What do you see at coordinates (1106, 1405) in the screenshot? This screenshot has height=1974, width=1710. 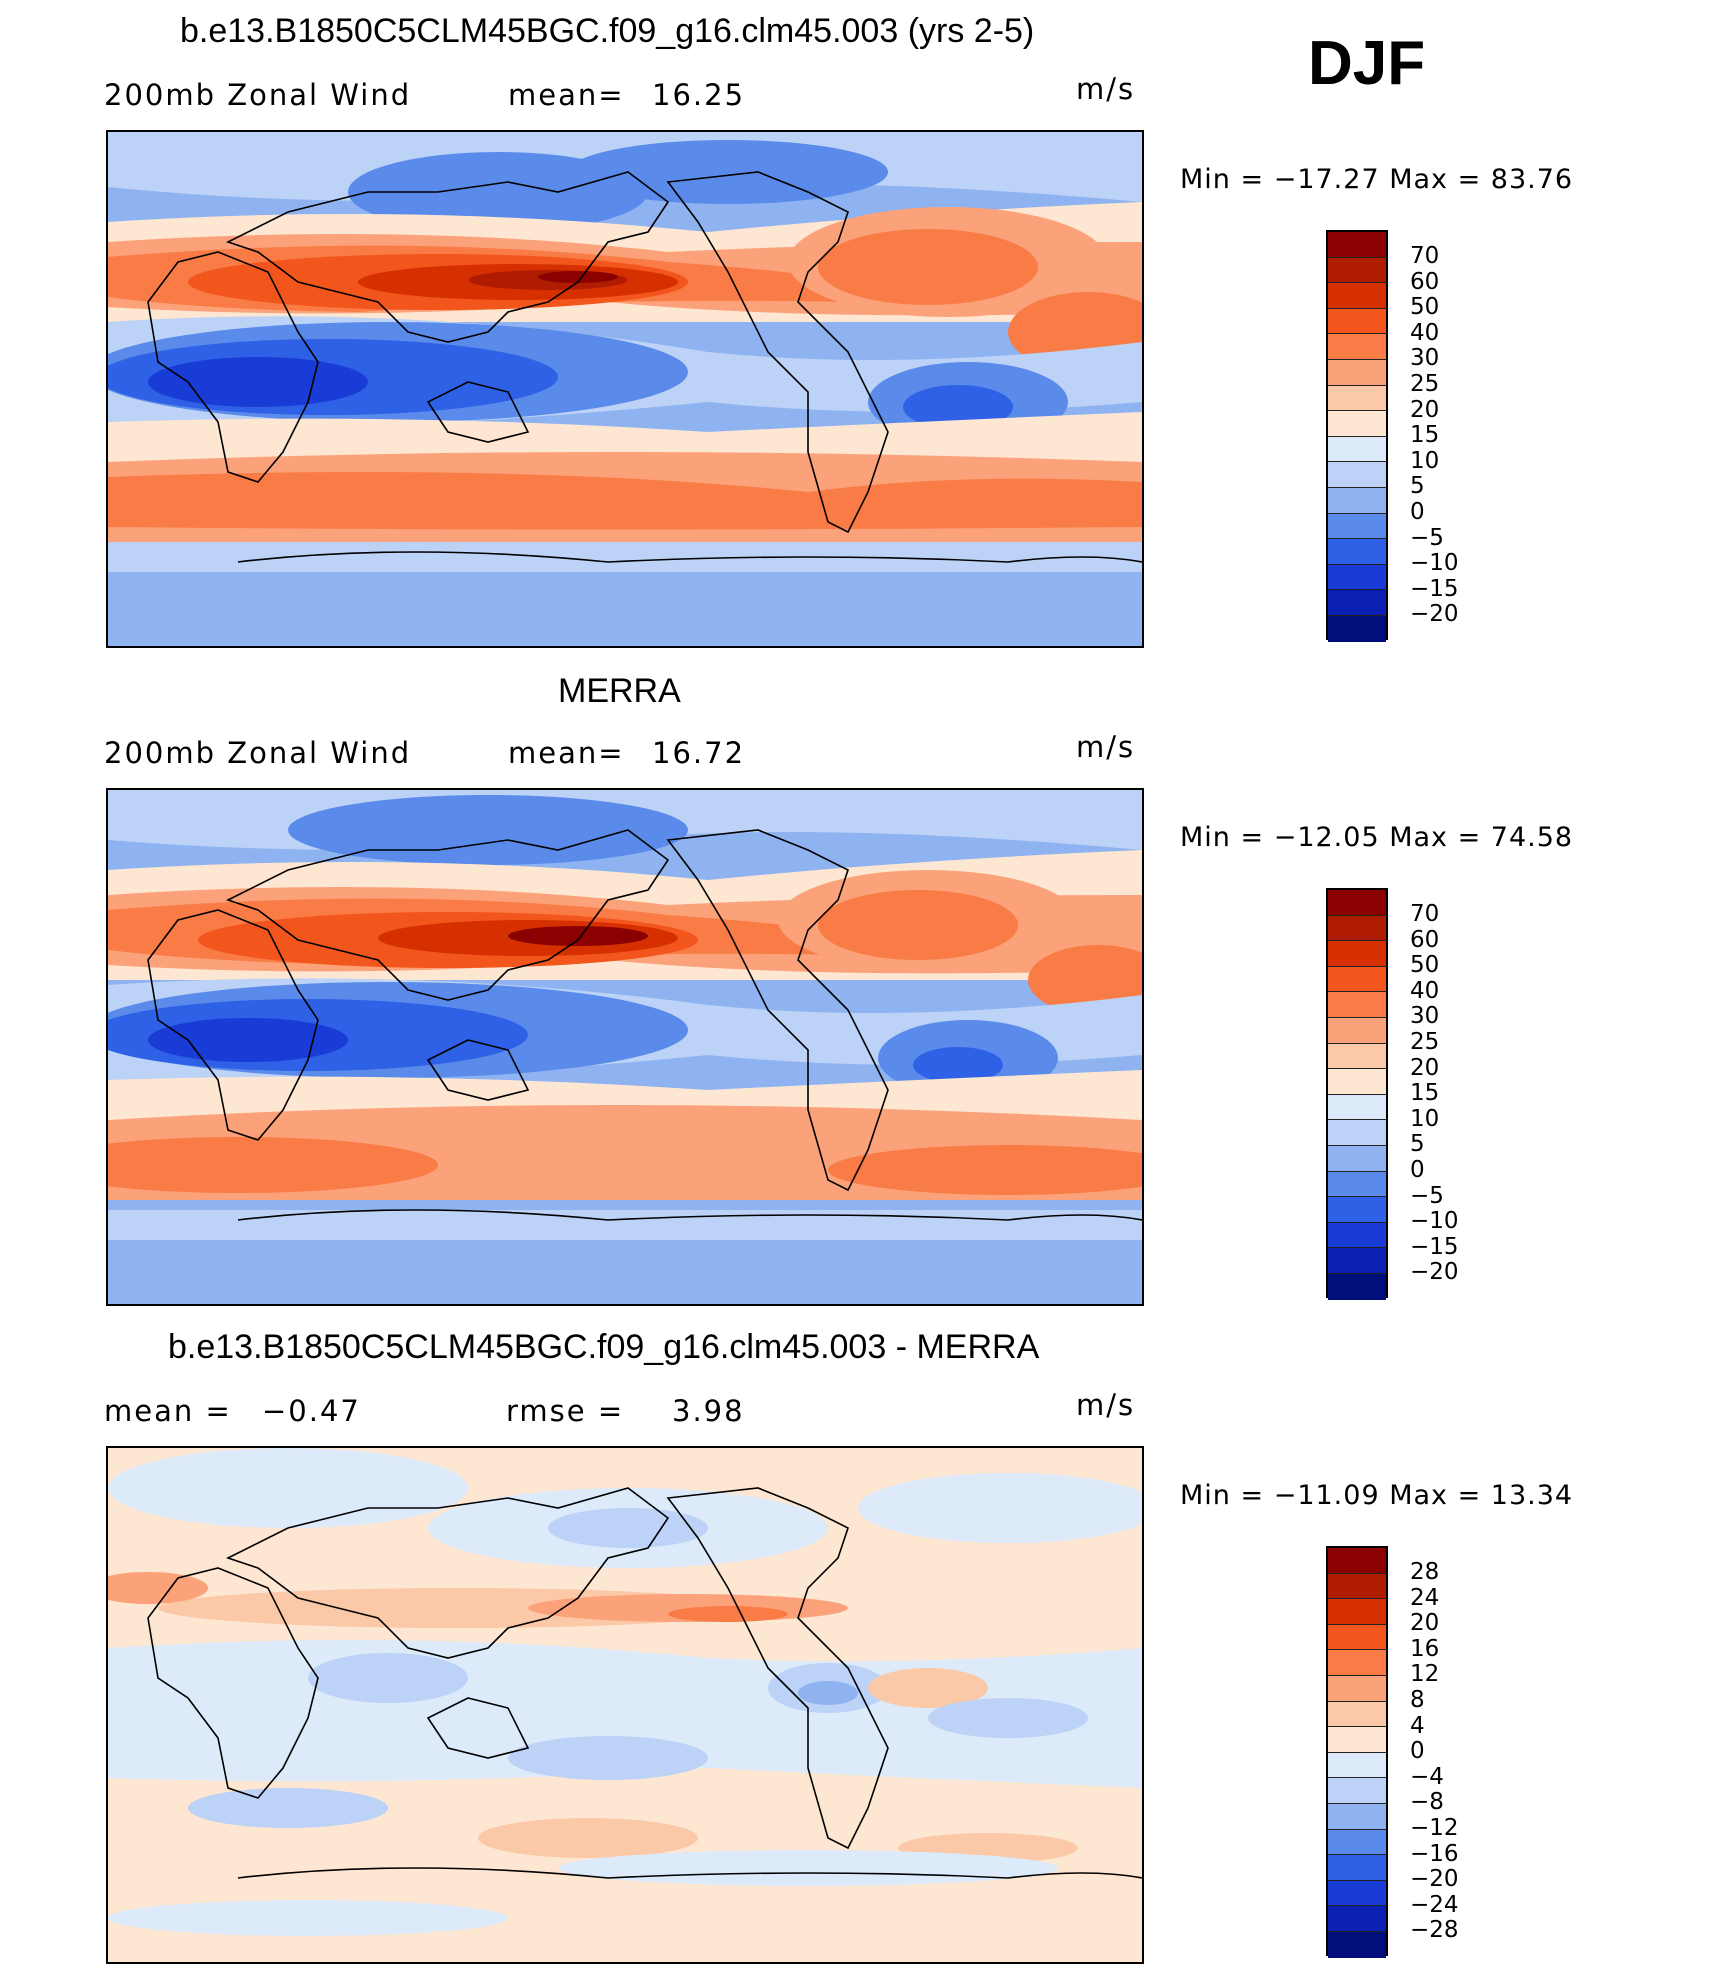 I see `panel3-units: m/s` at bounding box center [1106, 1405].